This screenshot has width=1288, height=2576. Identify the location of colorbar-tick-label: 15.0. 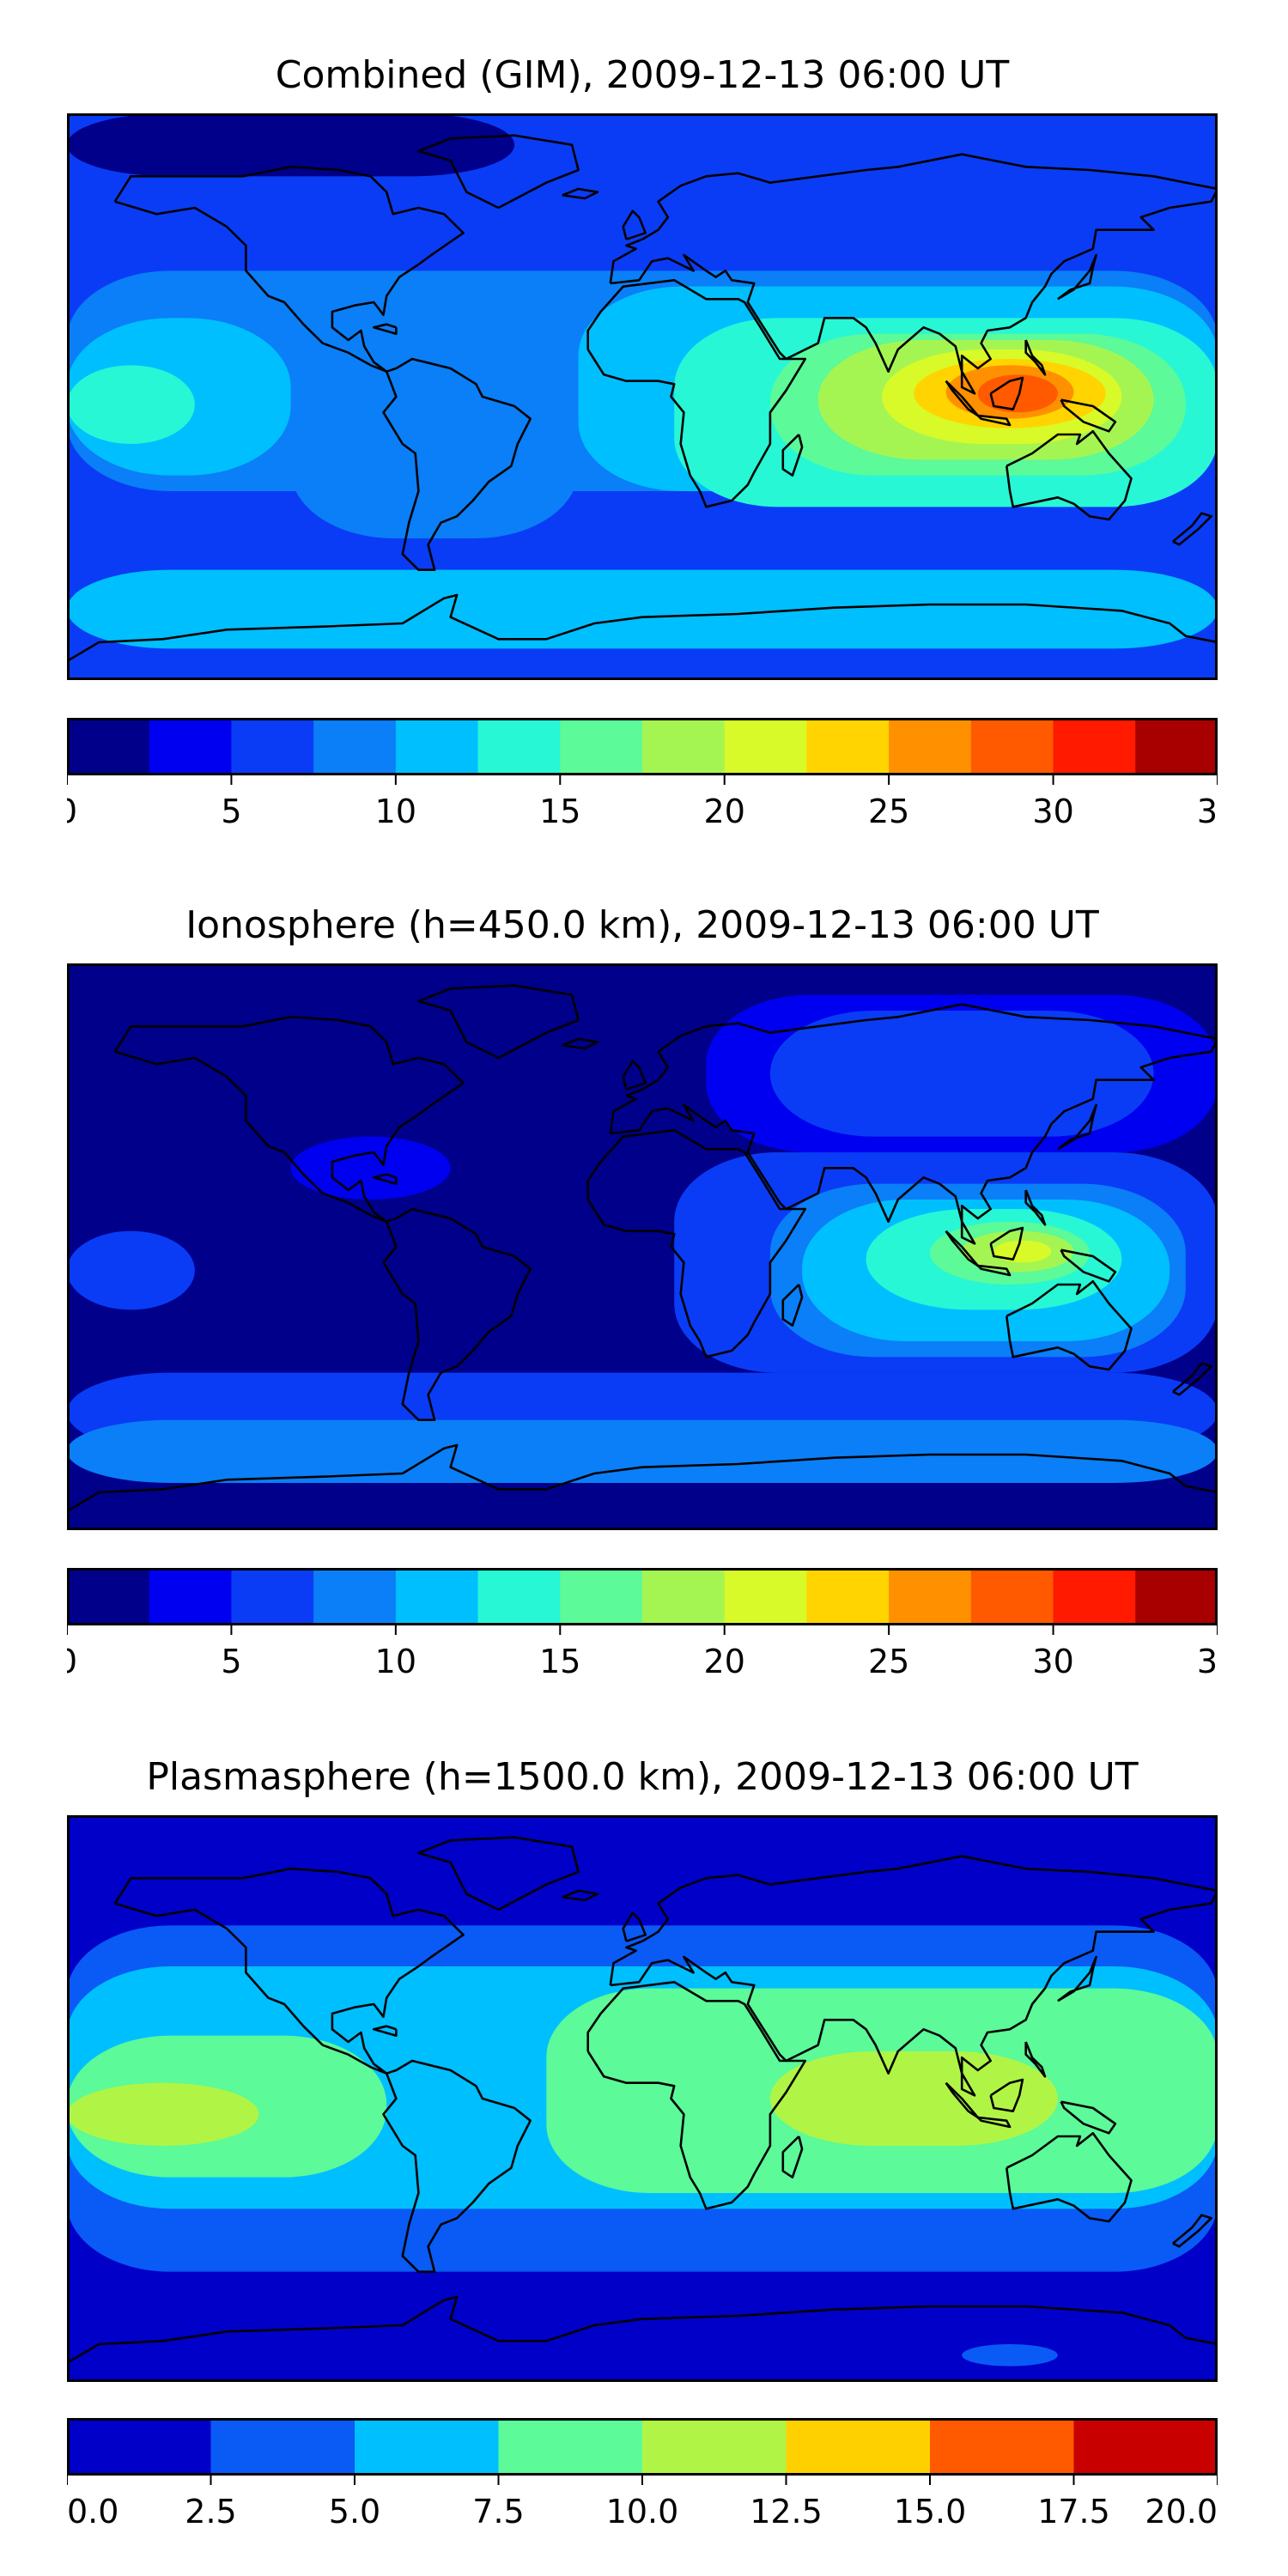
(930, 2511).